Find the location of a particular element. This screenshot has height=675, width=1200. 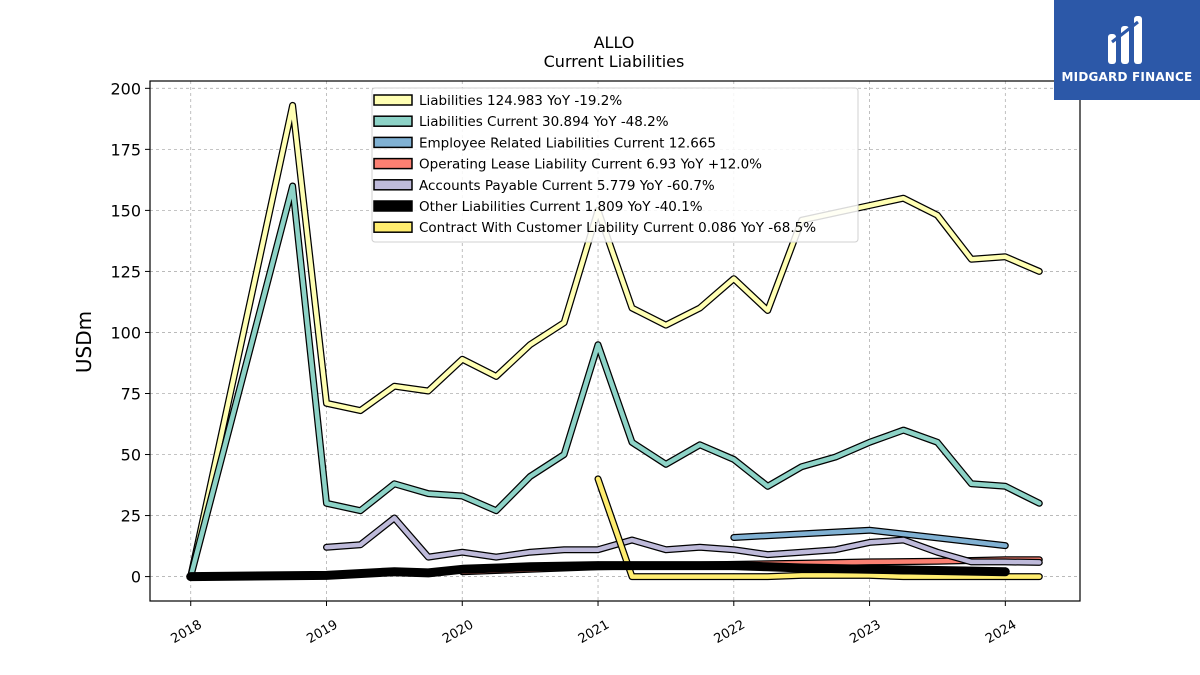

y-tick-label: 125 is located at coordinates (125, 271).